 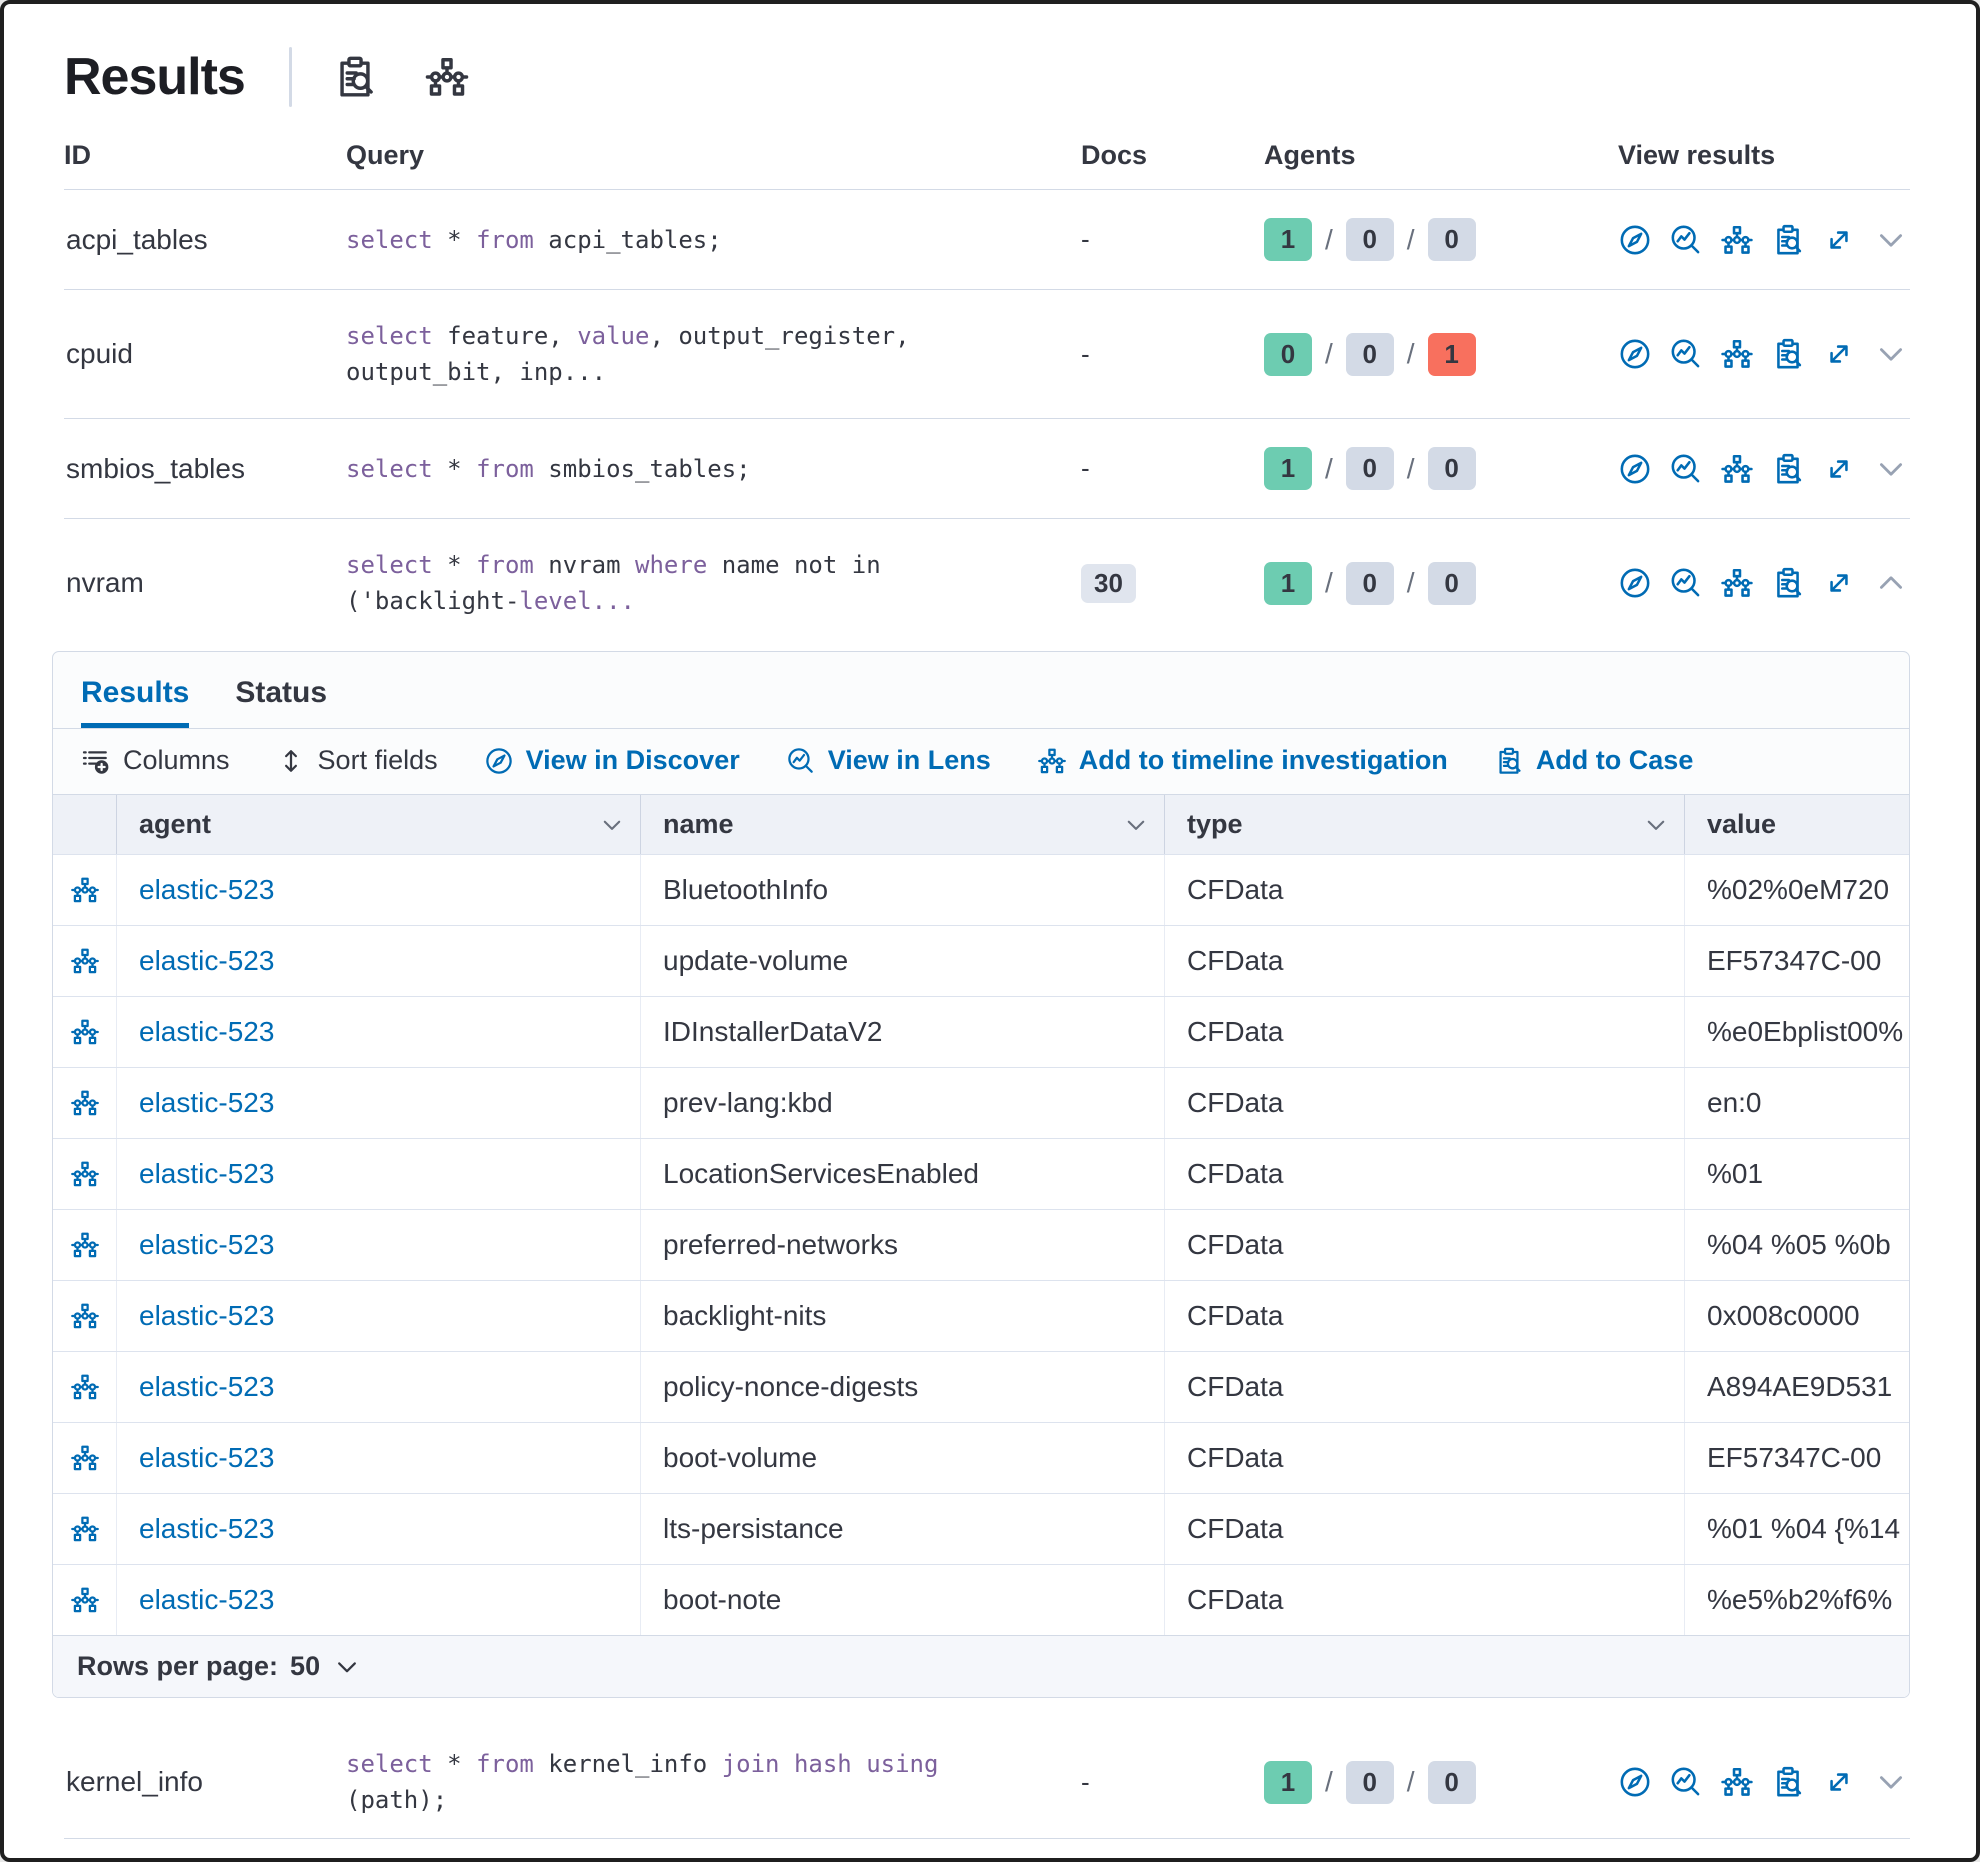 What do you see at coordinates (612, 760) in the screenshot?
I see `view-in-discover-button: View in Discover` at bounding box center [612, 760].